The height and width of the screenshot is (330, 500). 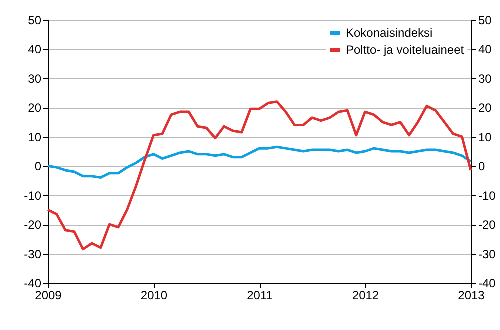 What do you see at coordinates (48, 295) in the screenshot?
I see `x-tick-label: 2009` at bounding box center [48, 295].